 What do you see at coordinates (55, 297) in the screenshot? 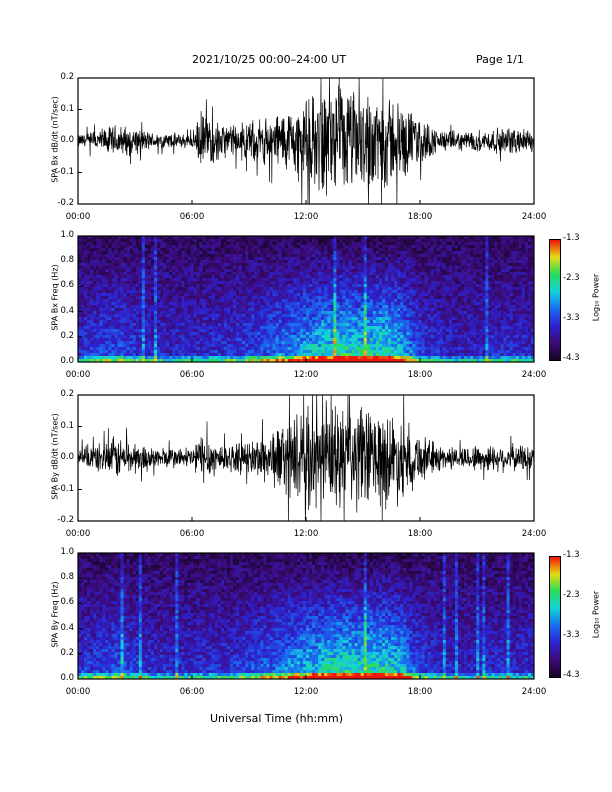
I see `y-axis-label: SPA Bx Freq (Hz)` at bounding box center [55, 297].